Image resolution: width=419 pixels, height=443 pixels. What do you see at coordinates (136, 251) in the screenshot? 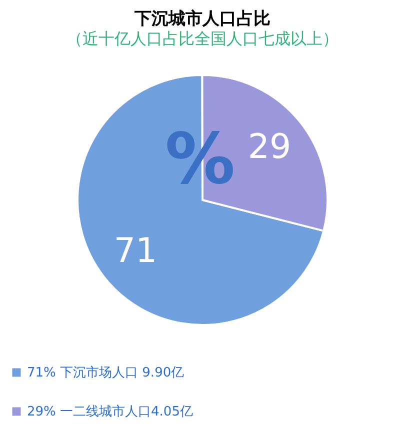
I see `data-label: 71` at bounding box center [136, 251].